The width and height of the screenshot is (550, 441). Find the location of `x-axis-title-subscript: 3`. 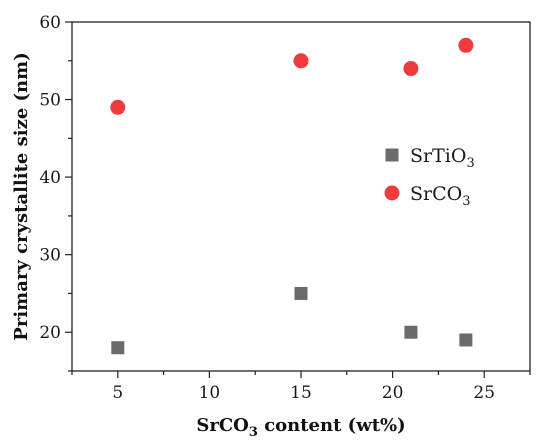

x-axis-title-subscript: 3 is located at coordinates (253, 432).